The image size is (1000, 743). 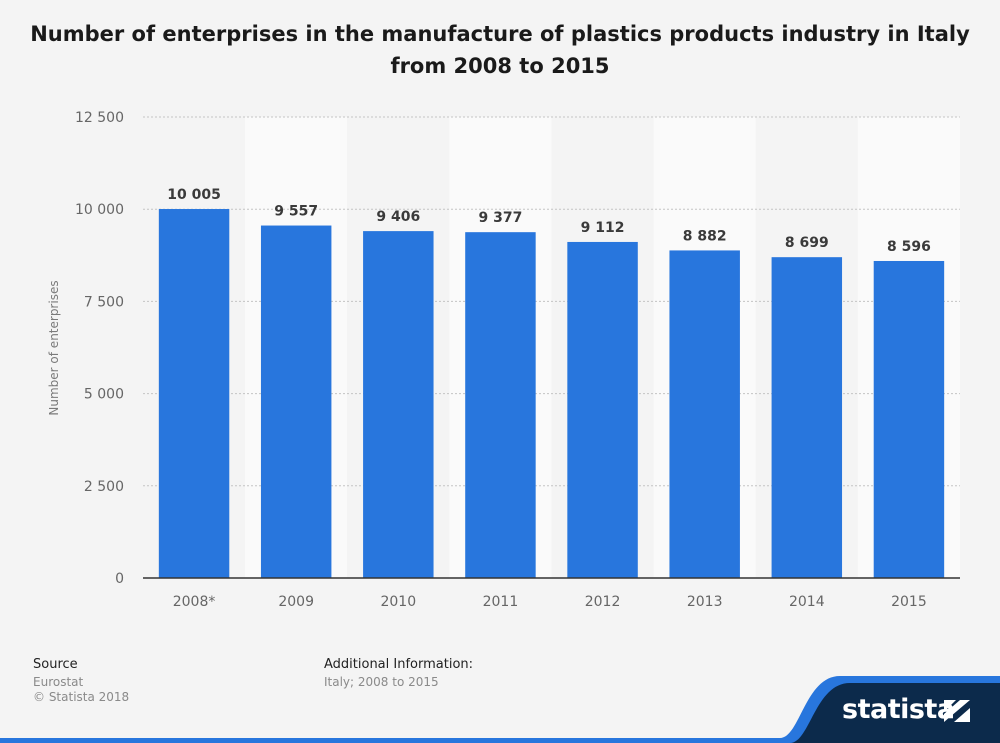 What do you see at coordinates (705, 602) in the screenshot?
I see `x-tick-label: 2013` at bounding box center [705, 602].